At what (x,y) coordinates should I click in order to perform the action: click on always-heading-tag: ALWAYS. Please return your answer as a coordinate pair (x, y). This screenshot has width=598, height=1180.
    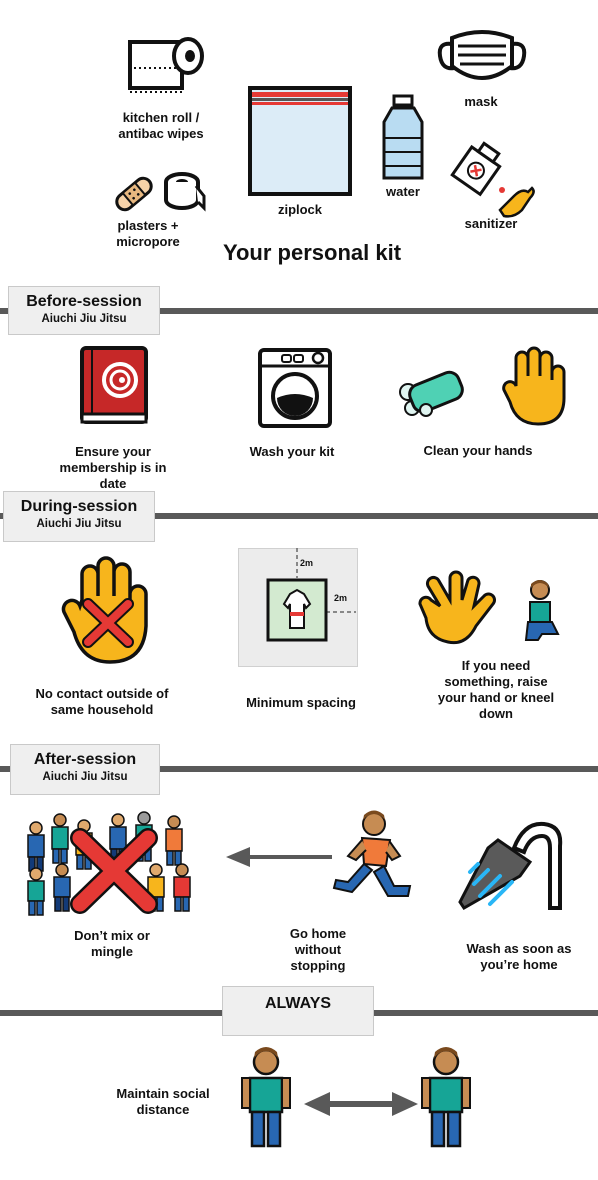
    Looking at the image, I should click on (298, 1011).